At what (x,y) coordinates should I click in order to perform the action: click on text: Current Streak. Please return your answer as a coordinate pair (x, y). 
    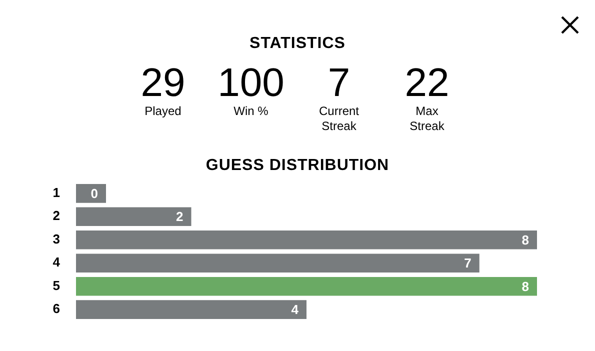
    Looking at the image, I should click on (339, 119).